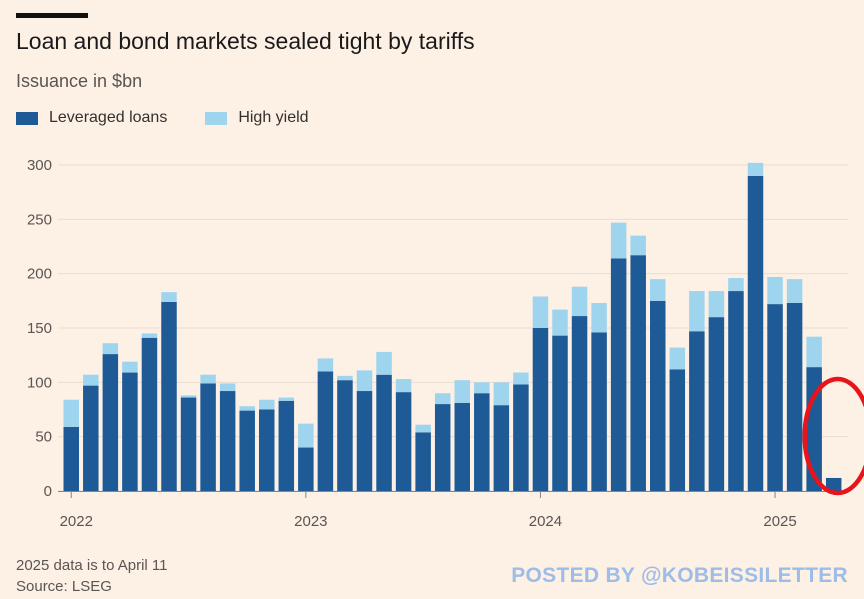 Image resolution: width=864 pixels, height=599 pixels. I want to click on legend-item-high-yield: High yield, so click(257, 118).